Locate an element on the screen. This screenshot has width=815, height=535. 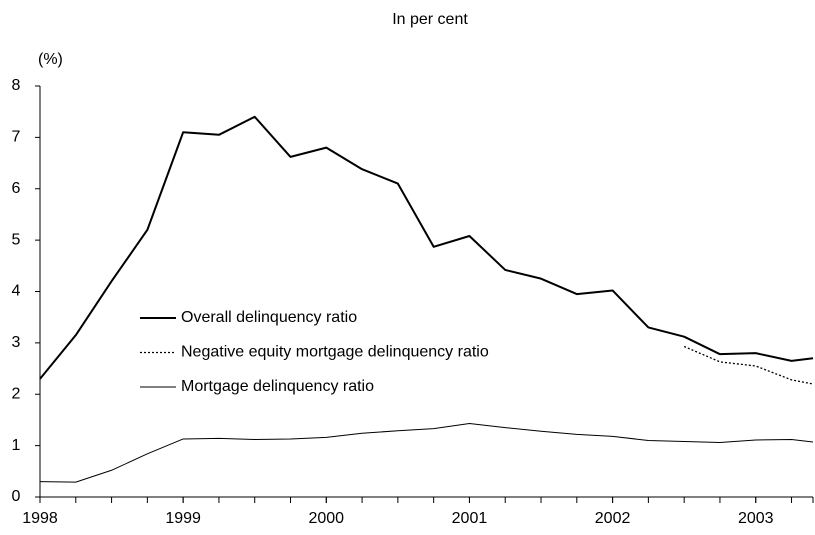
y-tick-label: 4 is located at coordinates (16, 291).